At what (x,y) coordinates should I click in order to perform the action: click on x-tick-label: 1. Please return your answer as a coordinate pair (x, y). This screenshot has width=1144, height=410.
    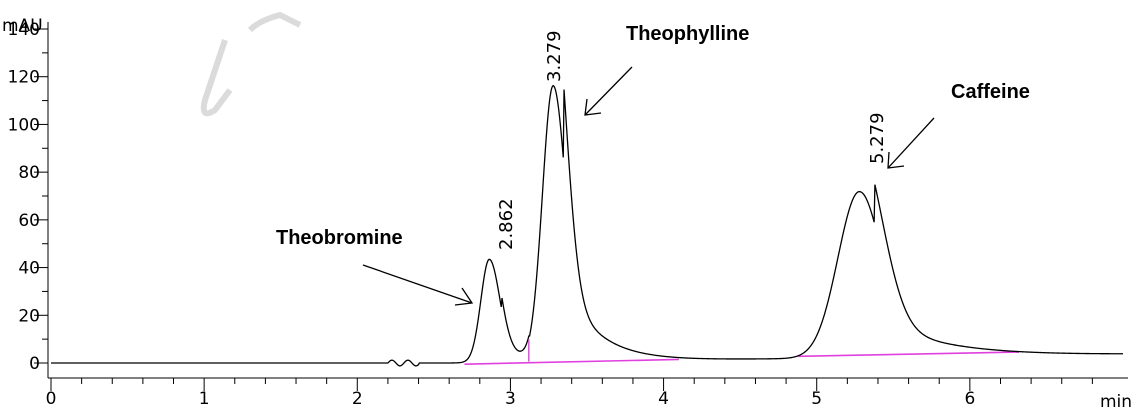
    Looking at the image, I should click on (204, 399).